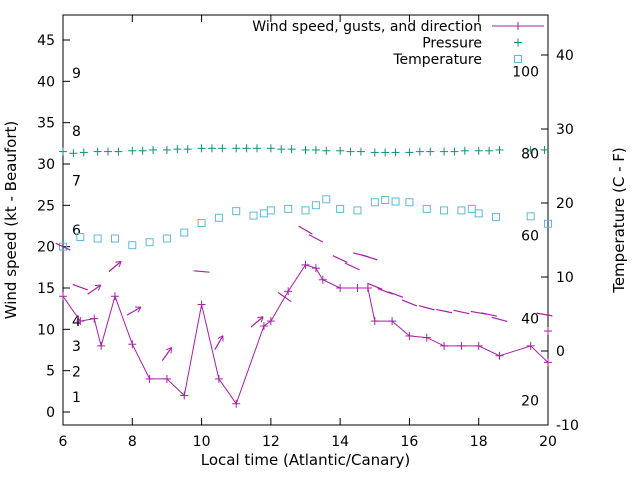 The width and height of the screenshot is (640, 480). Describe the element at coordinates (367, 27) in the screenshot. I see `legend-label: Wind speed, gusts, and direction` at that location.